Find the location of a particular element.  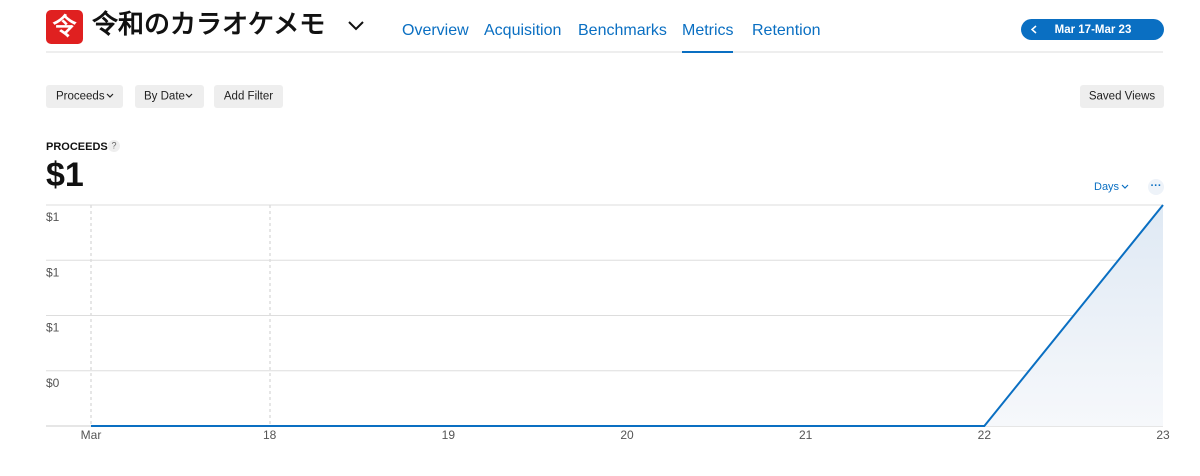

app-name: 令和のカラオケメモ is located at coordinates (208, 24).